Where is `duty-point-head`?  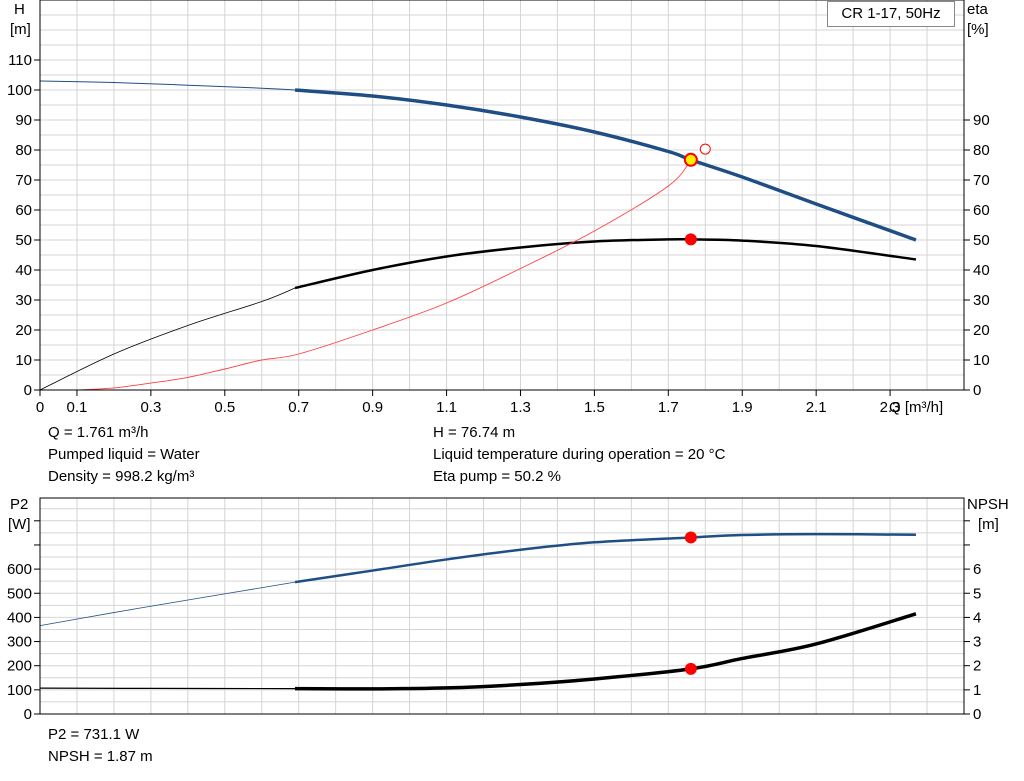
duty-point-head is located at coordinates (690, 159).